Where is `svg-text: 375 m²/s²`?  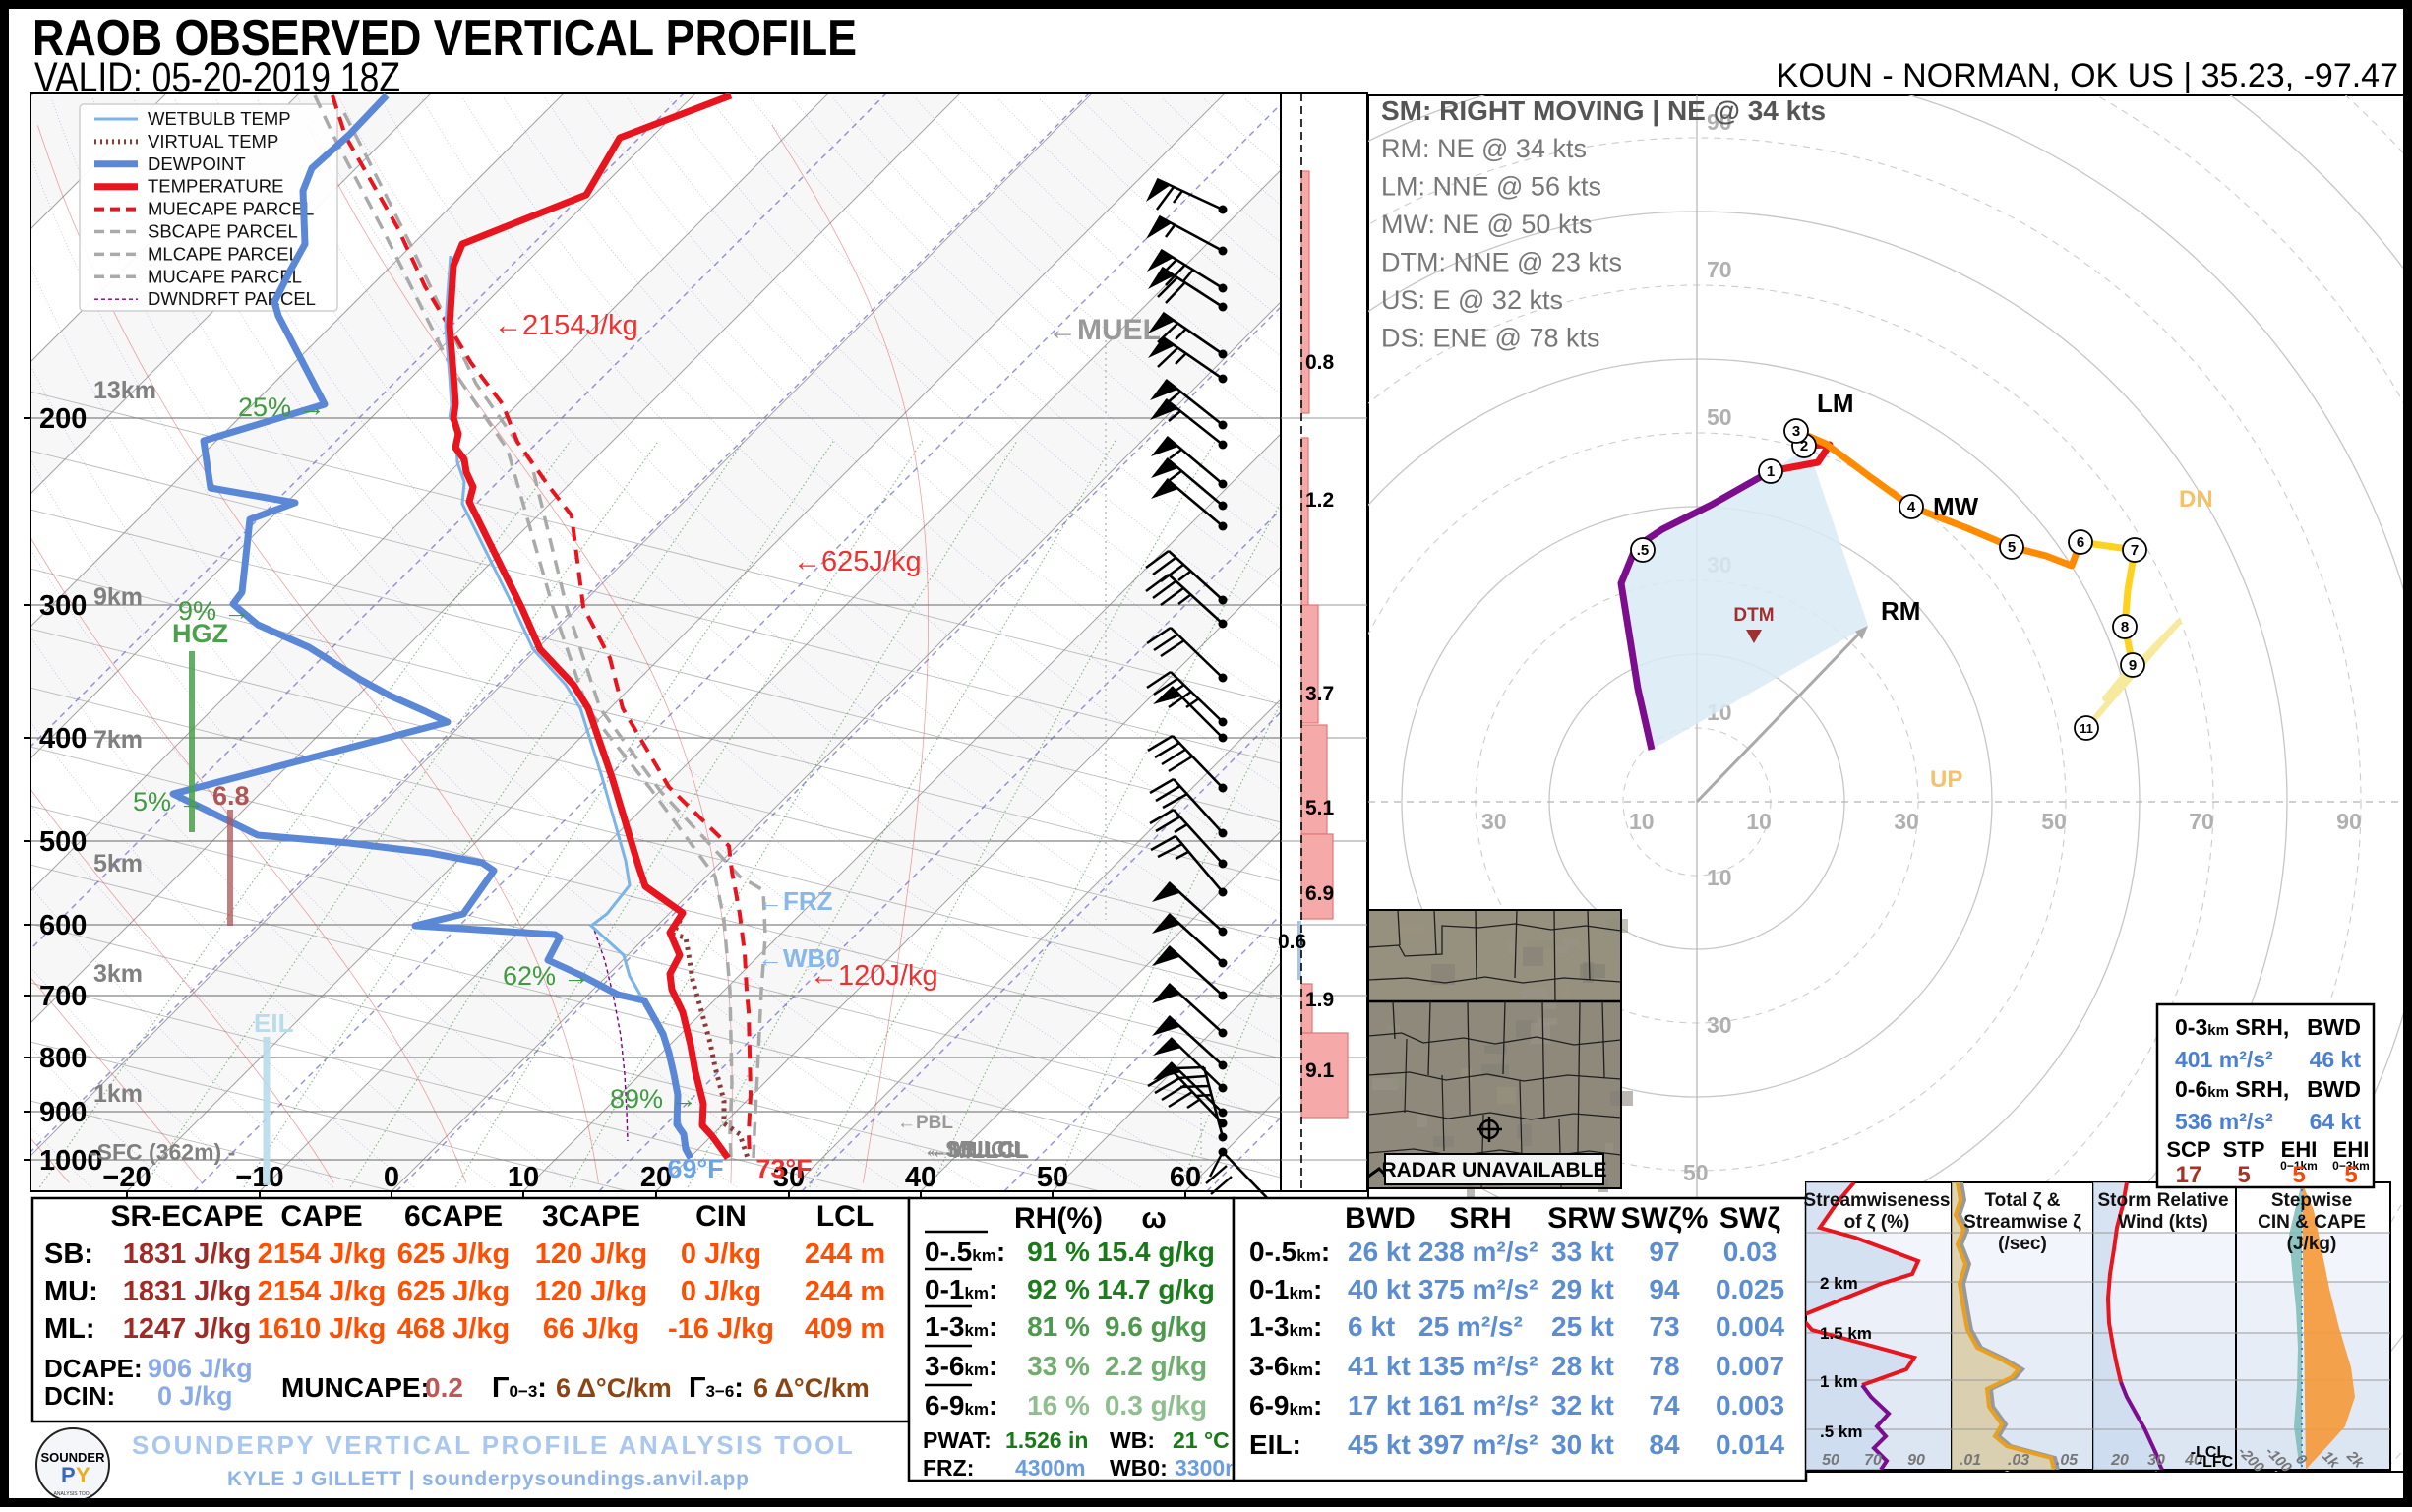
svg-text: 375 m²/s² is located at coordinates (1478, 1289).